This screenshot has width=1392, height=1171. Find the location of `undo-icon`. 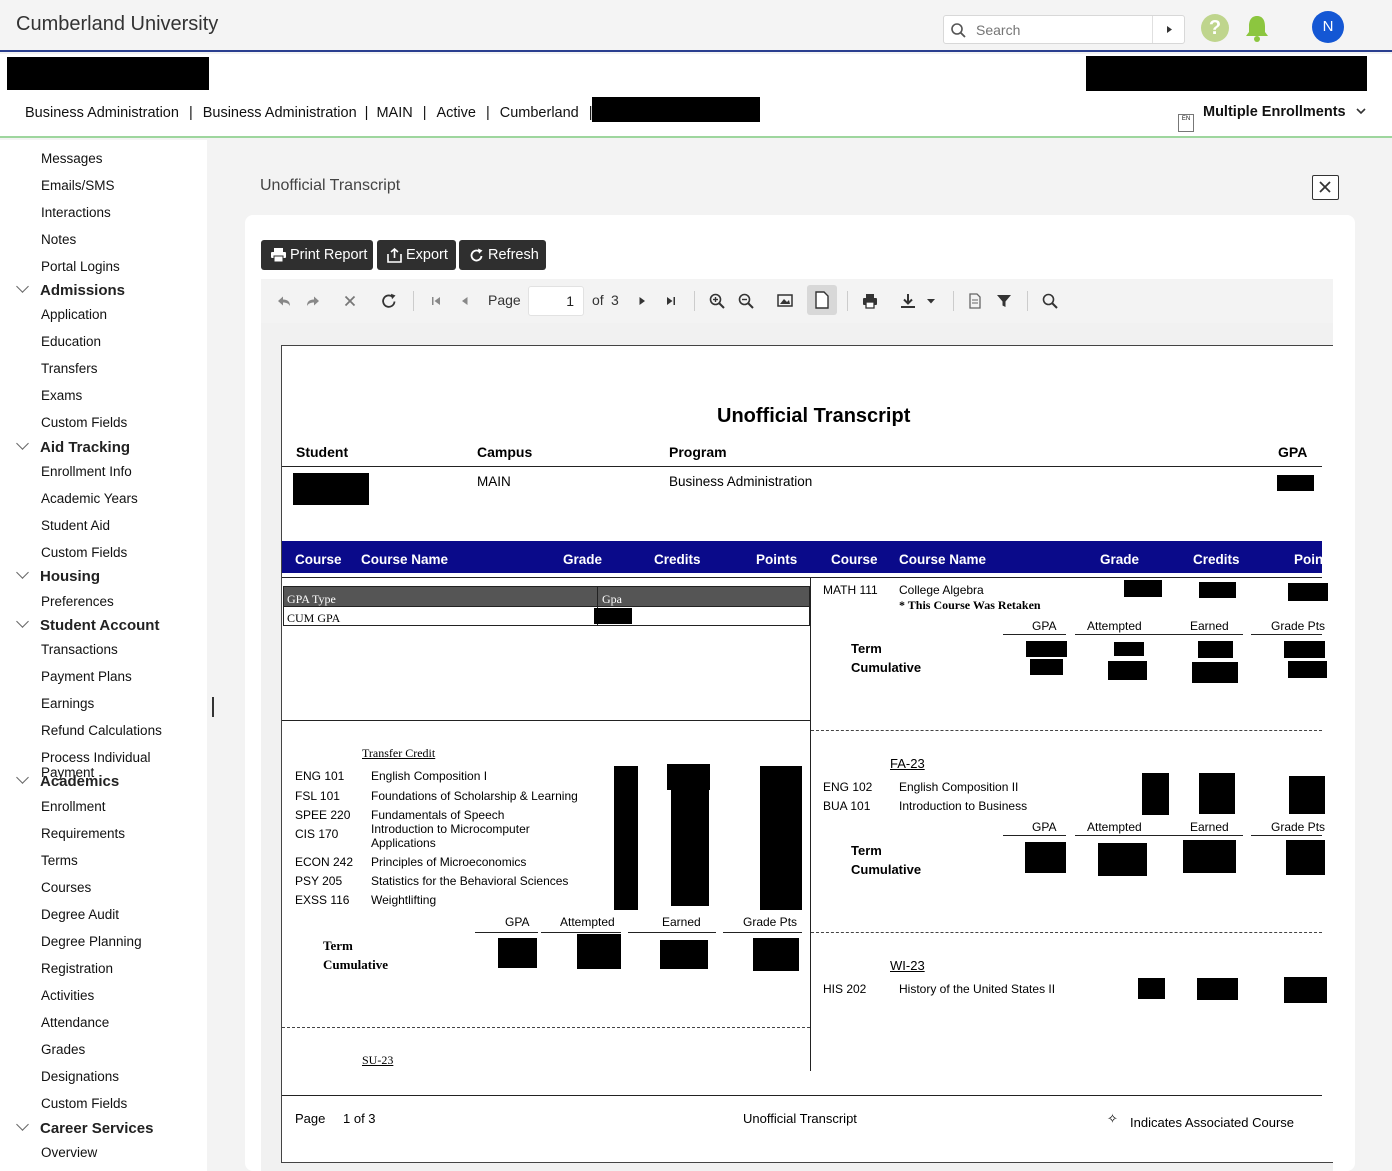

undo-icon is located at coordinates (284, 301).